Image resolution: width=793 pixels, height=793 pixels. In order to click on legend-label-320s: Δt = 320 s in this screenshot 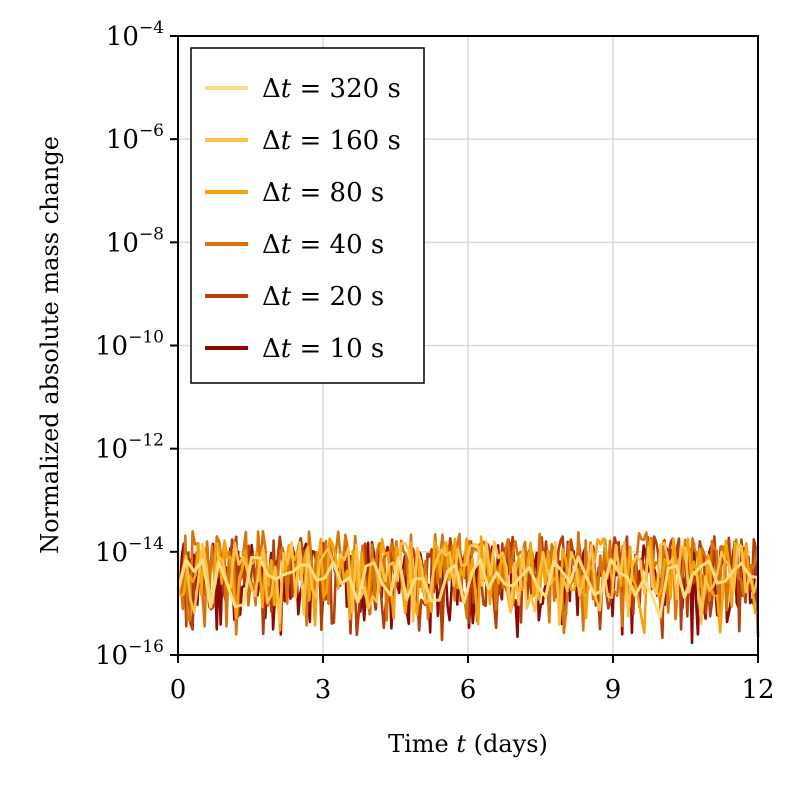, I will do `click(331, 89)`.